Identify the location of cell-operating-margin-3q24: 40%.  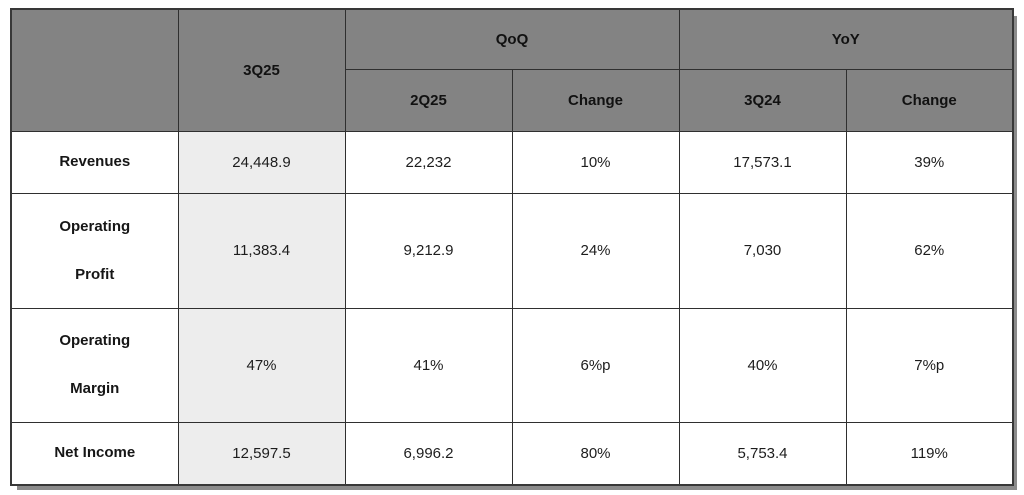
(762, 365).